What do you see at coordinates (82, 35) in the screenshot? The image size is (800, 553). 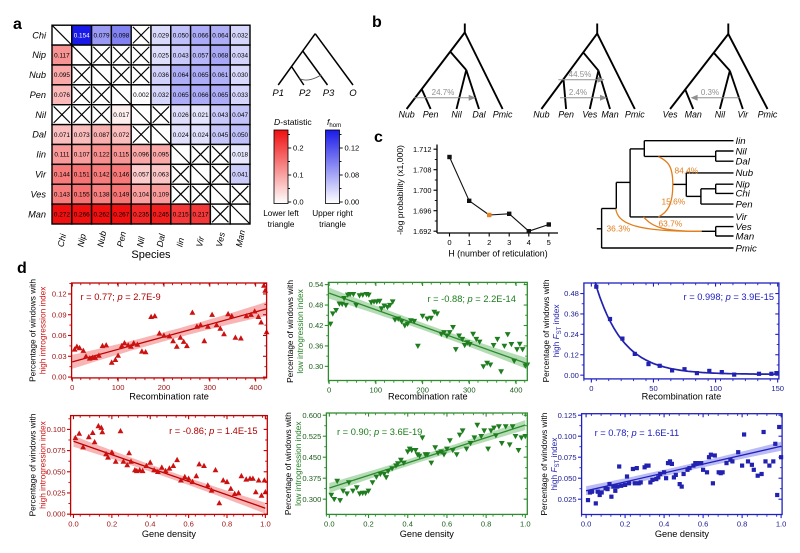 I see `svg-text: 0.154` at bounding box center [82, 35].